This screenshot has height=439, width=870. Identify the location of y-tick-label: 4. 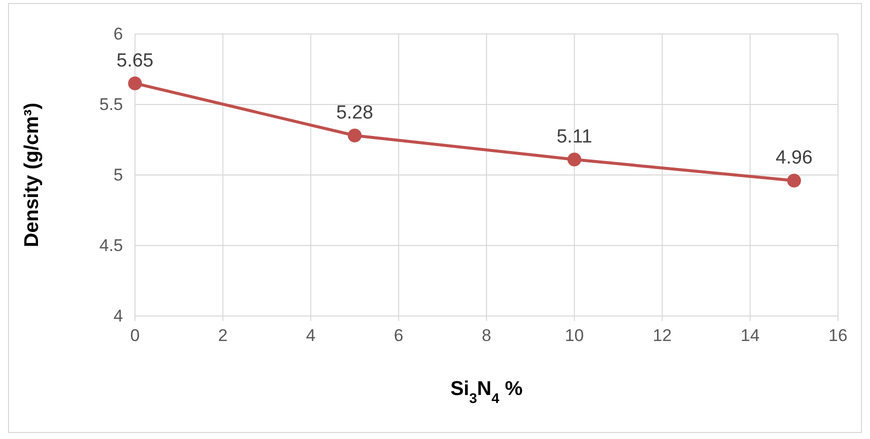
(118, 316).